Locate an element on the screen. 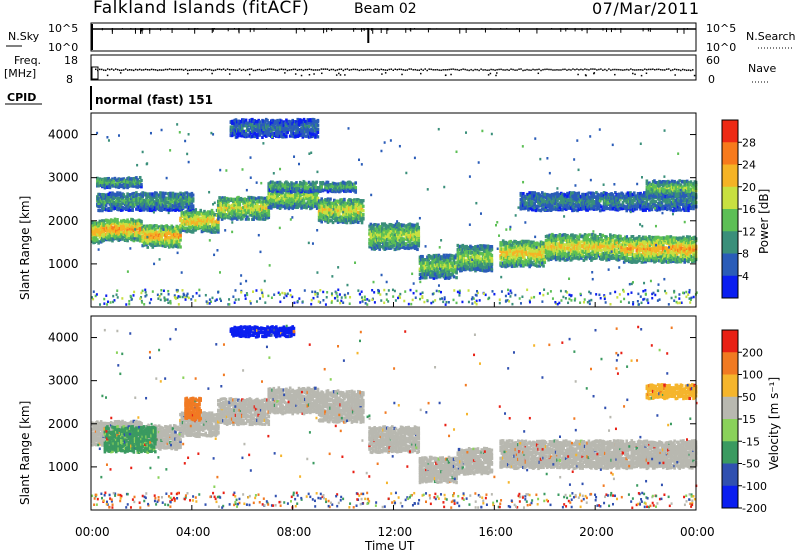 The height and width of the screenshot is (554, 800). nsky-panel-frame is located at coordinates (393, 37).